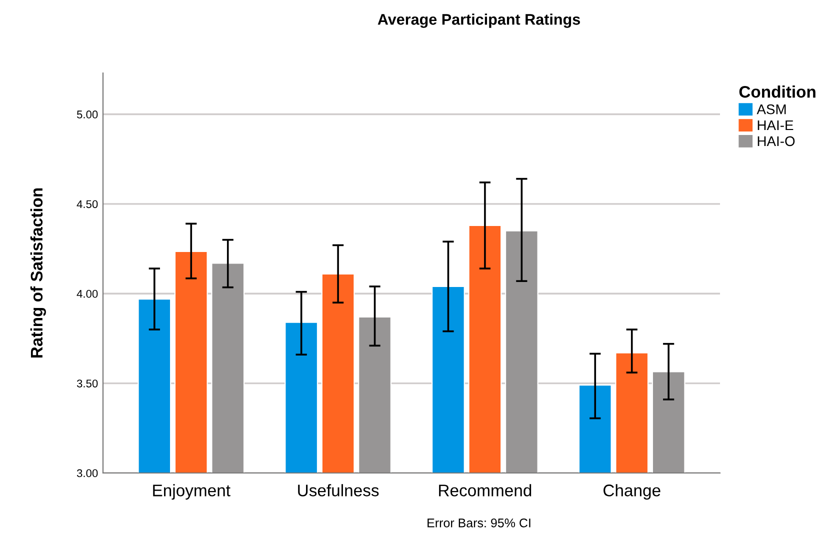 The height and width of the screenshot is (534, 819). I want to click on y-tick-label: 3.00, so click(87, 473).